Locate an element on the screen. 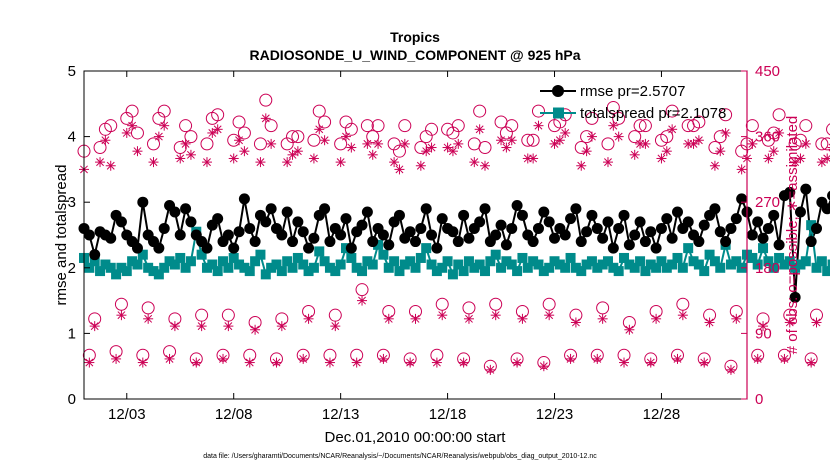  y2-tick-label: 450 is located at coordinates (767, 71).